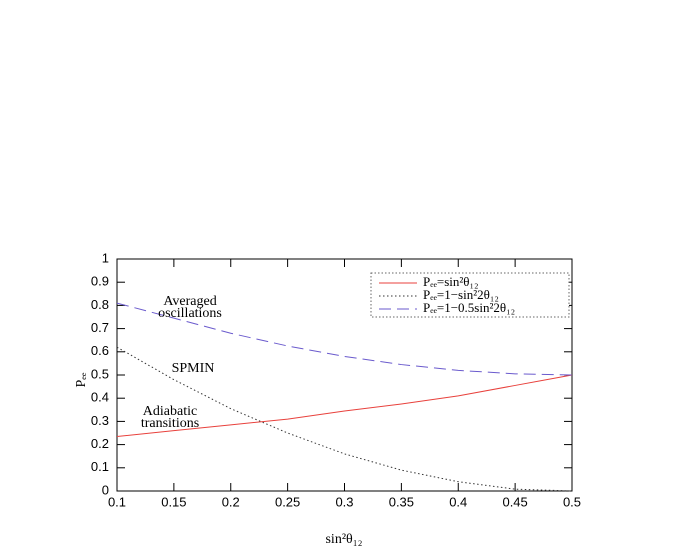 This screenshot has width=692, height=554. I want to click on y-tick-label: 0.6, so click(100, 350).